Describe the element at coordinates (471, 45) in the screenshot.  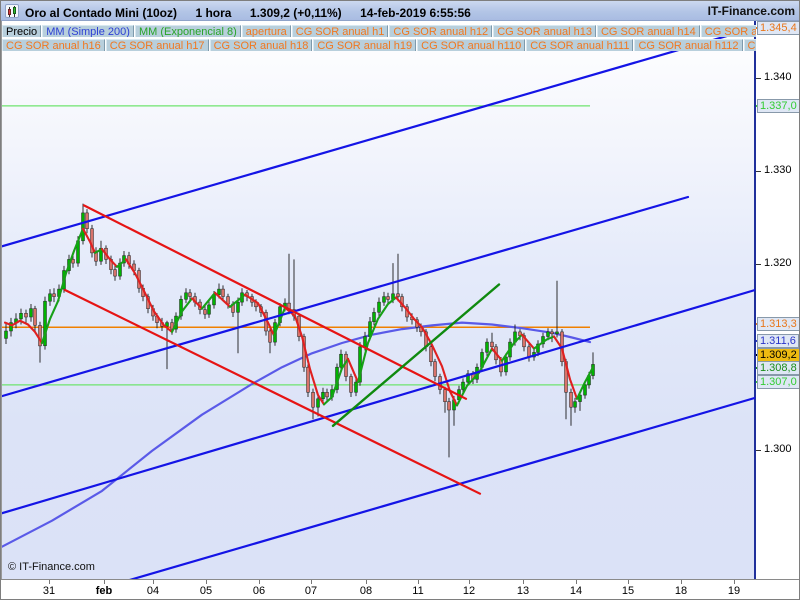
I see `legend-item-cg-sor-anual-h110: CG SOR anual h110` at that location.